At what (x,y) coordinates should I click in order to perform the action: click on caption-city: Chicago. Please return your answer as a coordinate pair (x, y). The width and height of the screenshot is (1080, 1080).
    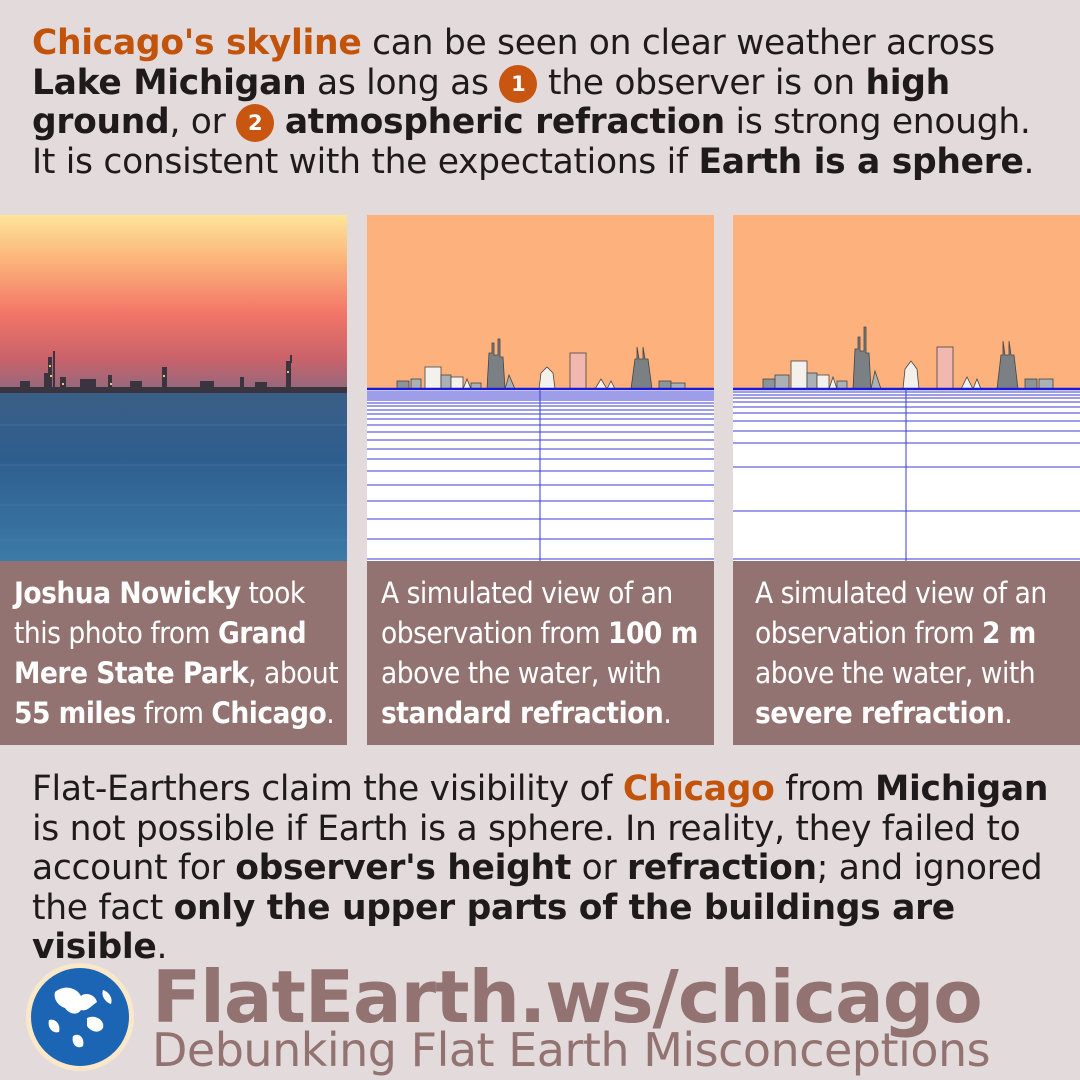
    Looking at the image, I should click on (269, 713).